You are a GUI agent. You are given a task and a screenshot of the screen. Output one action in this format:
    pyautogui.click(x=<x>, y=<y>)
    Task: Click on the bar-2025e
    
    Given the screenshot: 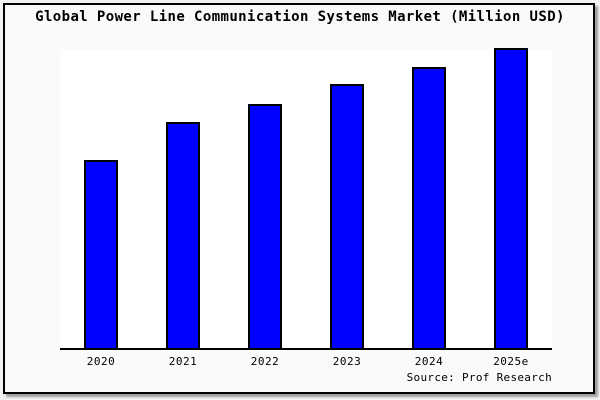 What is the action you would take?
    pyautogui.click(x=511, y=198)
    